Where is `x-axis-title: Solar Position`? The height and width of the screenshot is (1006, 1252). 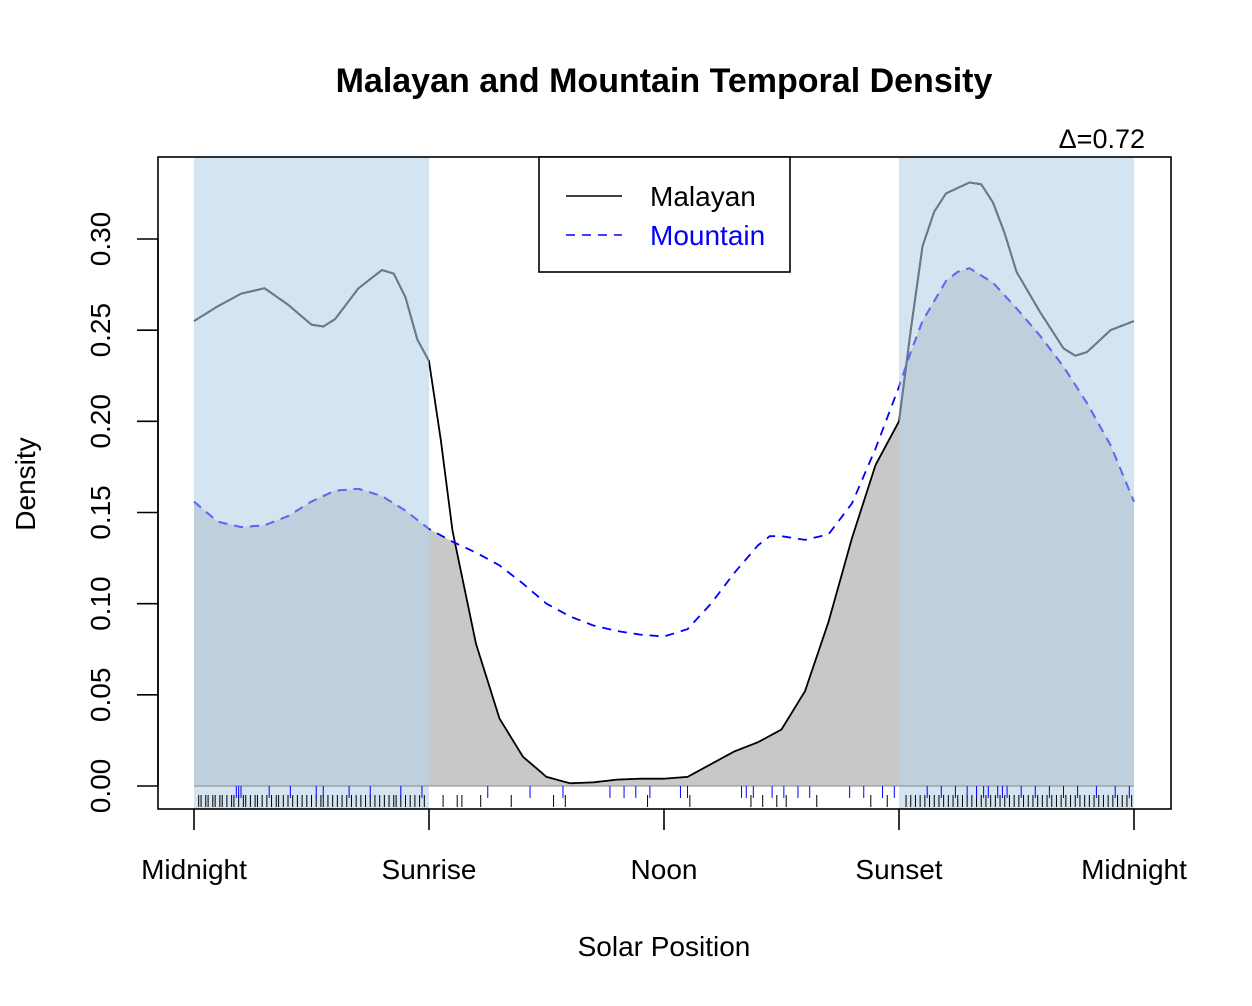 x-axis-title: Solar Position is located at coordinates (664, 946).